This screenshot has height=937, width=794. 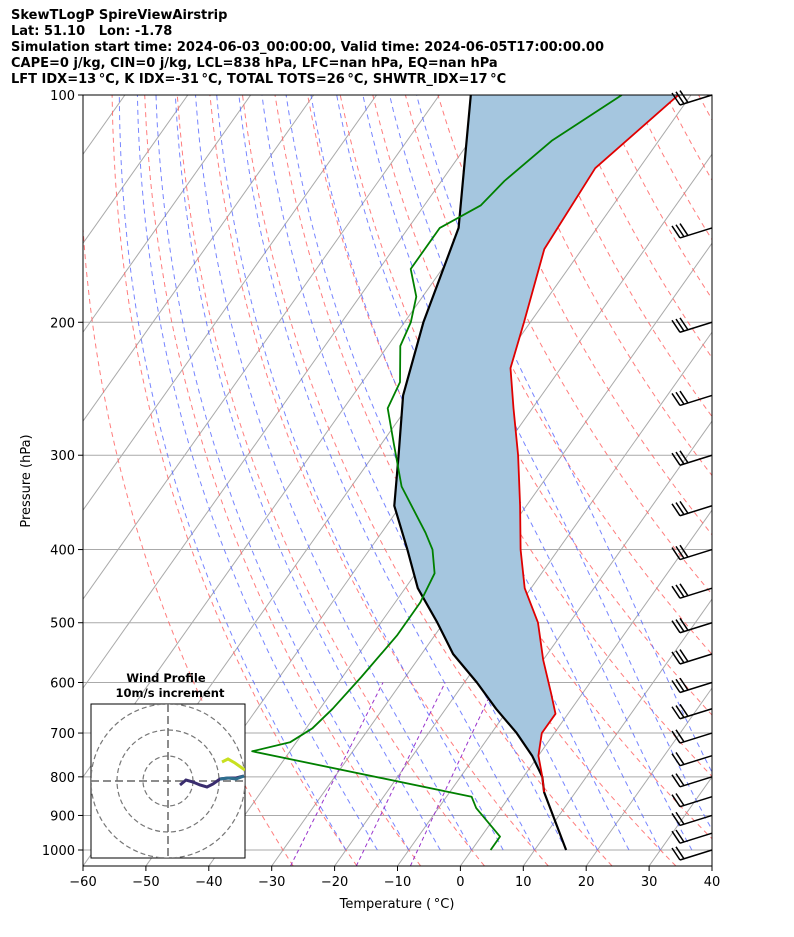 What do you see at coordinates (232, 777) in the screenshot?
I see `hodograph-trace-mid` at bounding box center [232, 777].